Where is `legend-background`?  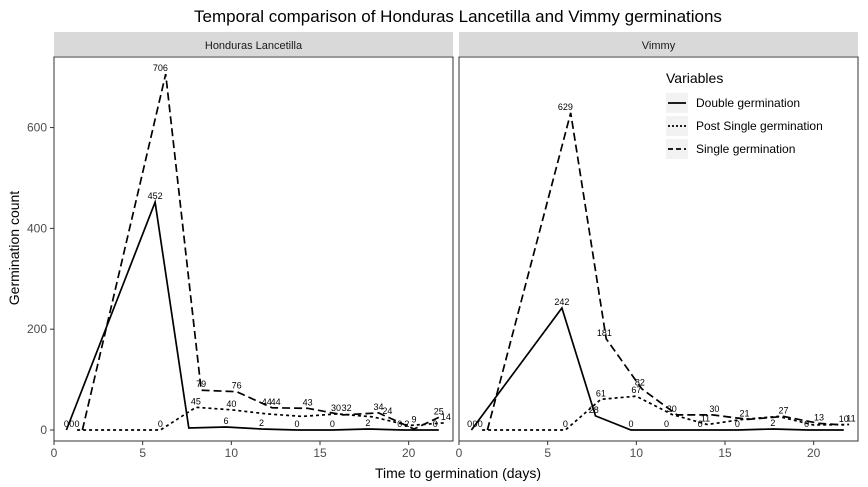 legend-background is located at coordinates (753, 114).